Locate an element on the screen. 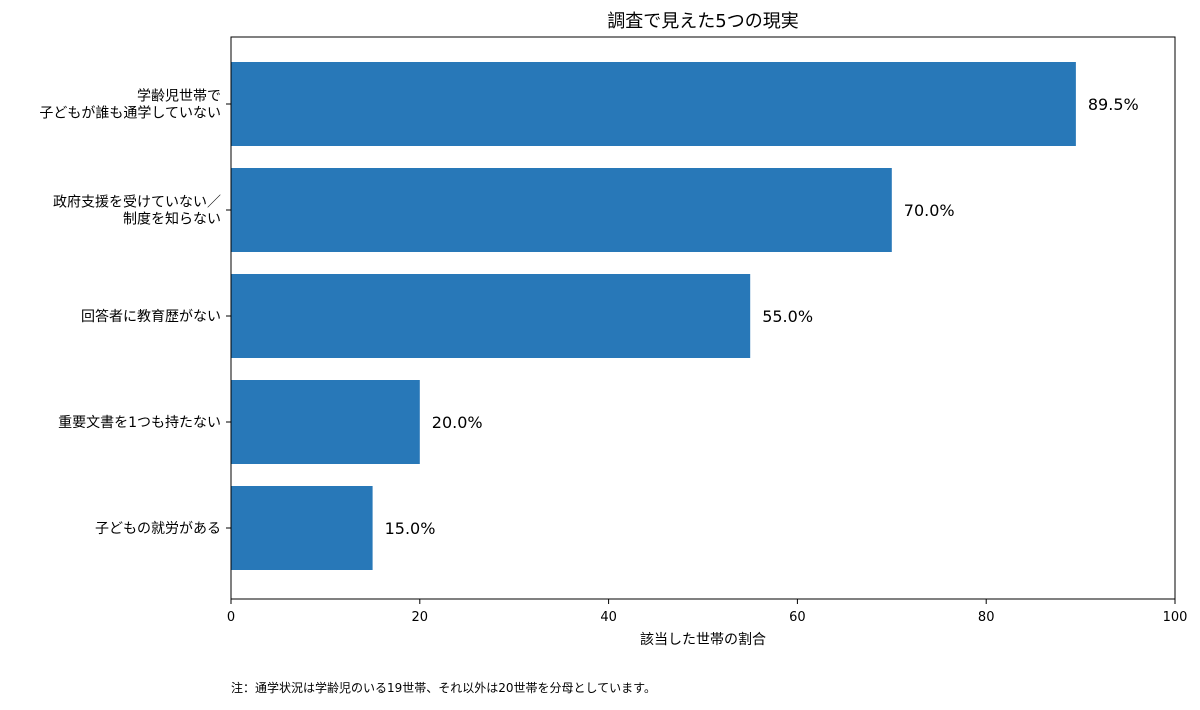 The image size is (1200, 710). x-tick-label: 40 is located at coordinates (608, 617).